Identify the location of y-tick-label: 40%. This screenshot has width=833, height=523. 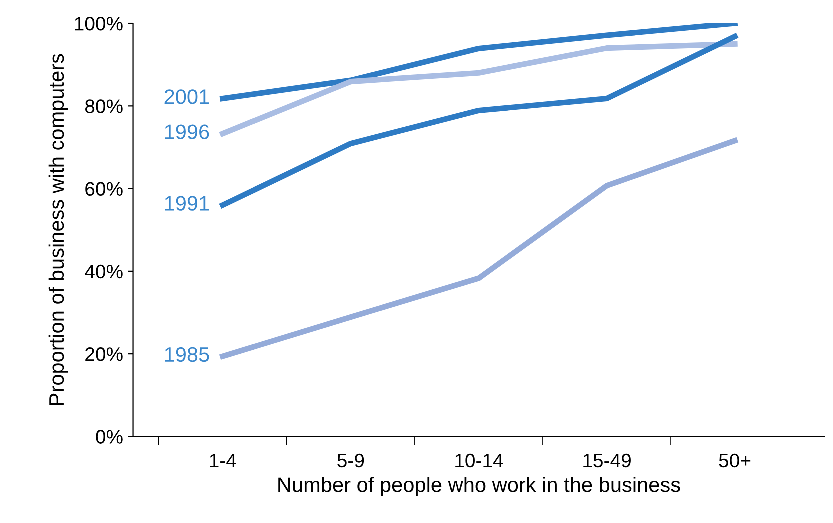
(104, 271).